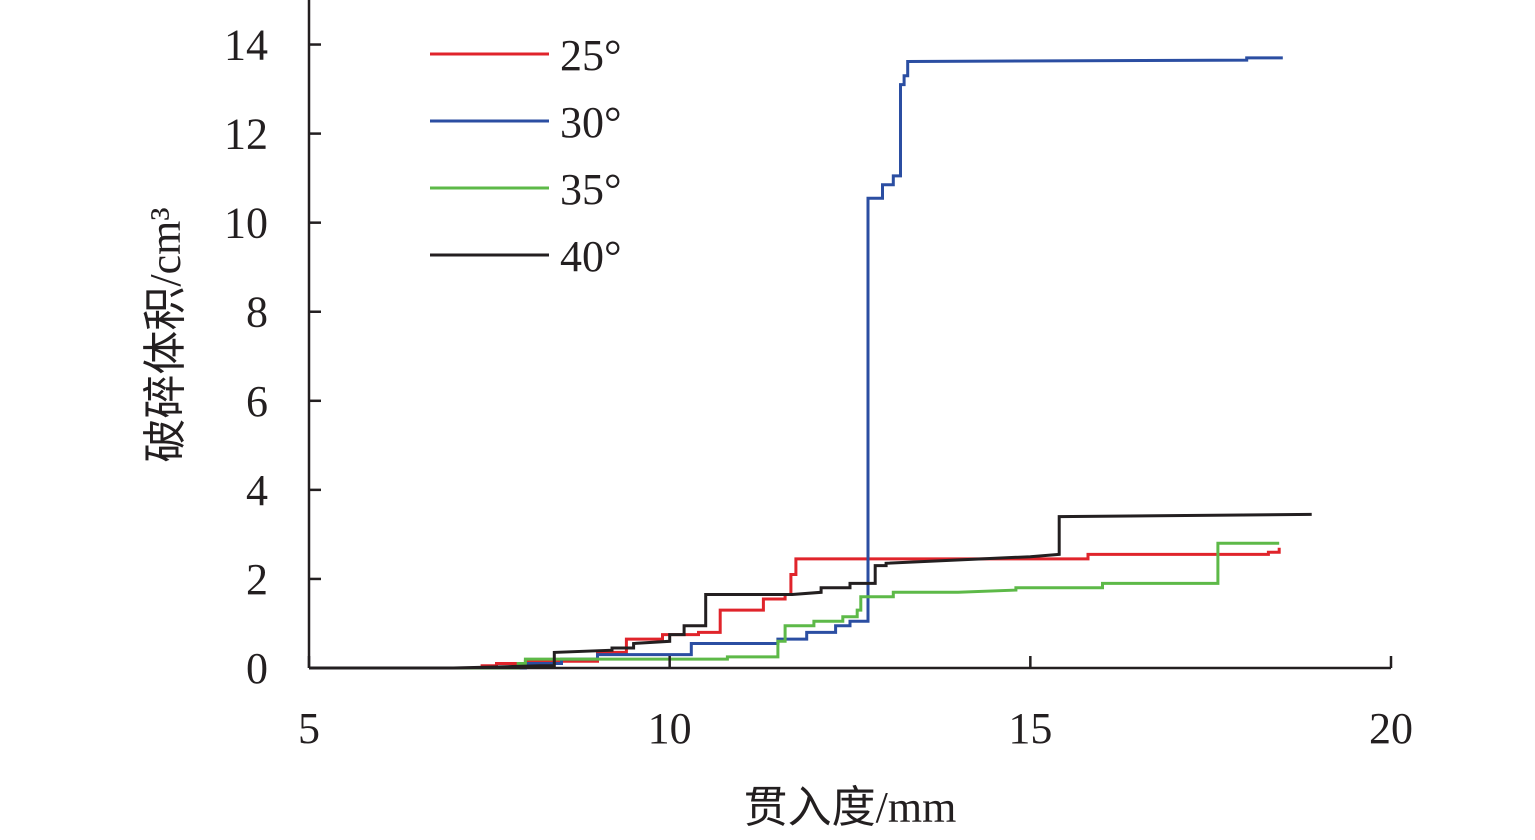  What do you see at coordinates (1391, 728) in the screenshot?
I see `x-tick-label-3: 20` at bounding box center [1391, 728].